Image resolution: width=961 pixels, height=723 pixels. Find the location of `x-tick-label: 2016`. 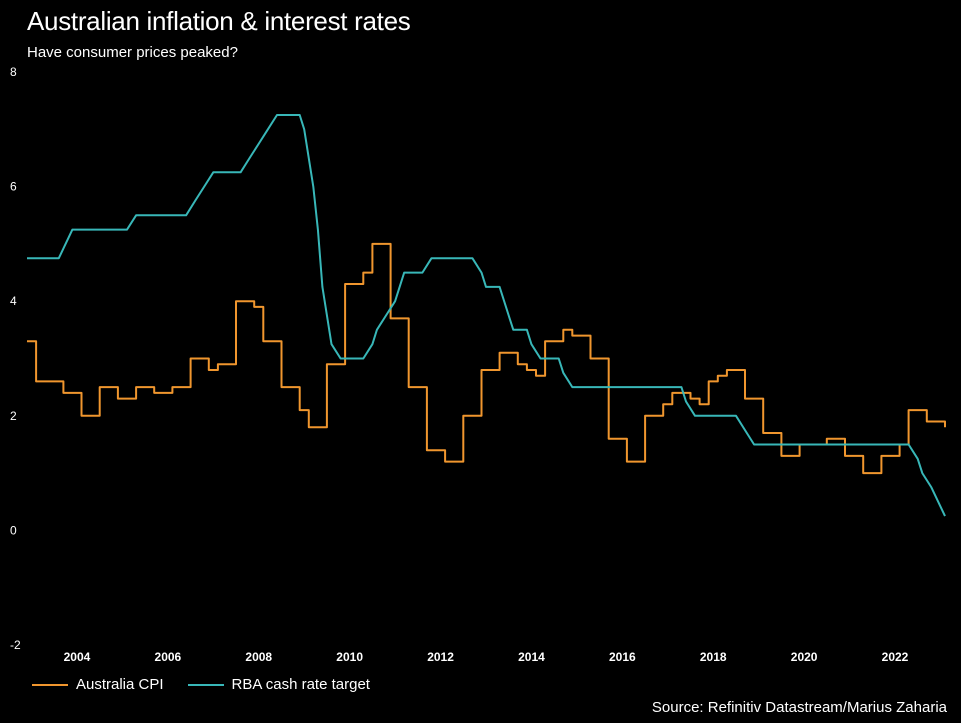

x-tick-label: 2016 is located at coordinates (622, 657).